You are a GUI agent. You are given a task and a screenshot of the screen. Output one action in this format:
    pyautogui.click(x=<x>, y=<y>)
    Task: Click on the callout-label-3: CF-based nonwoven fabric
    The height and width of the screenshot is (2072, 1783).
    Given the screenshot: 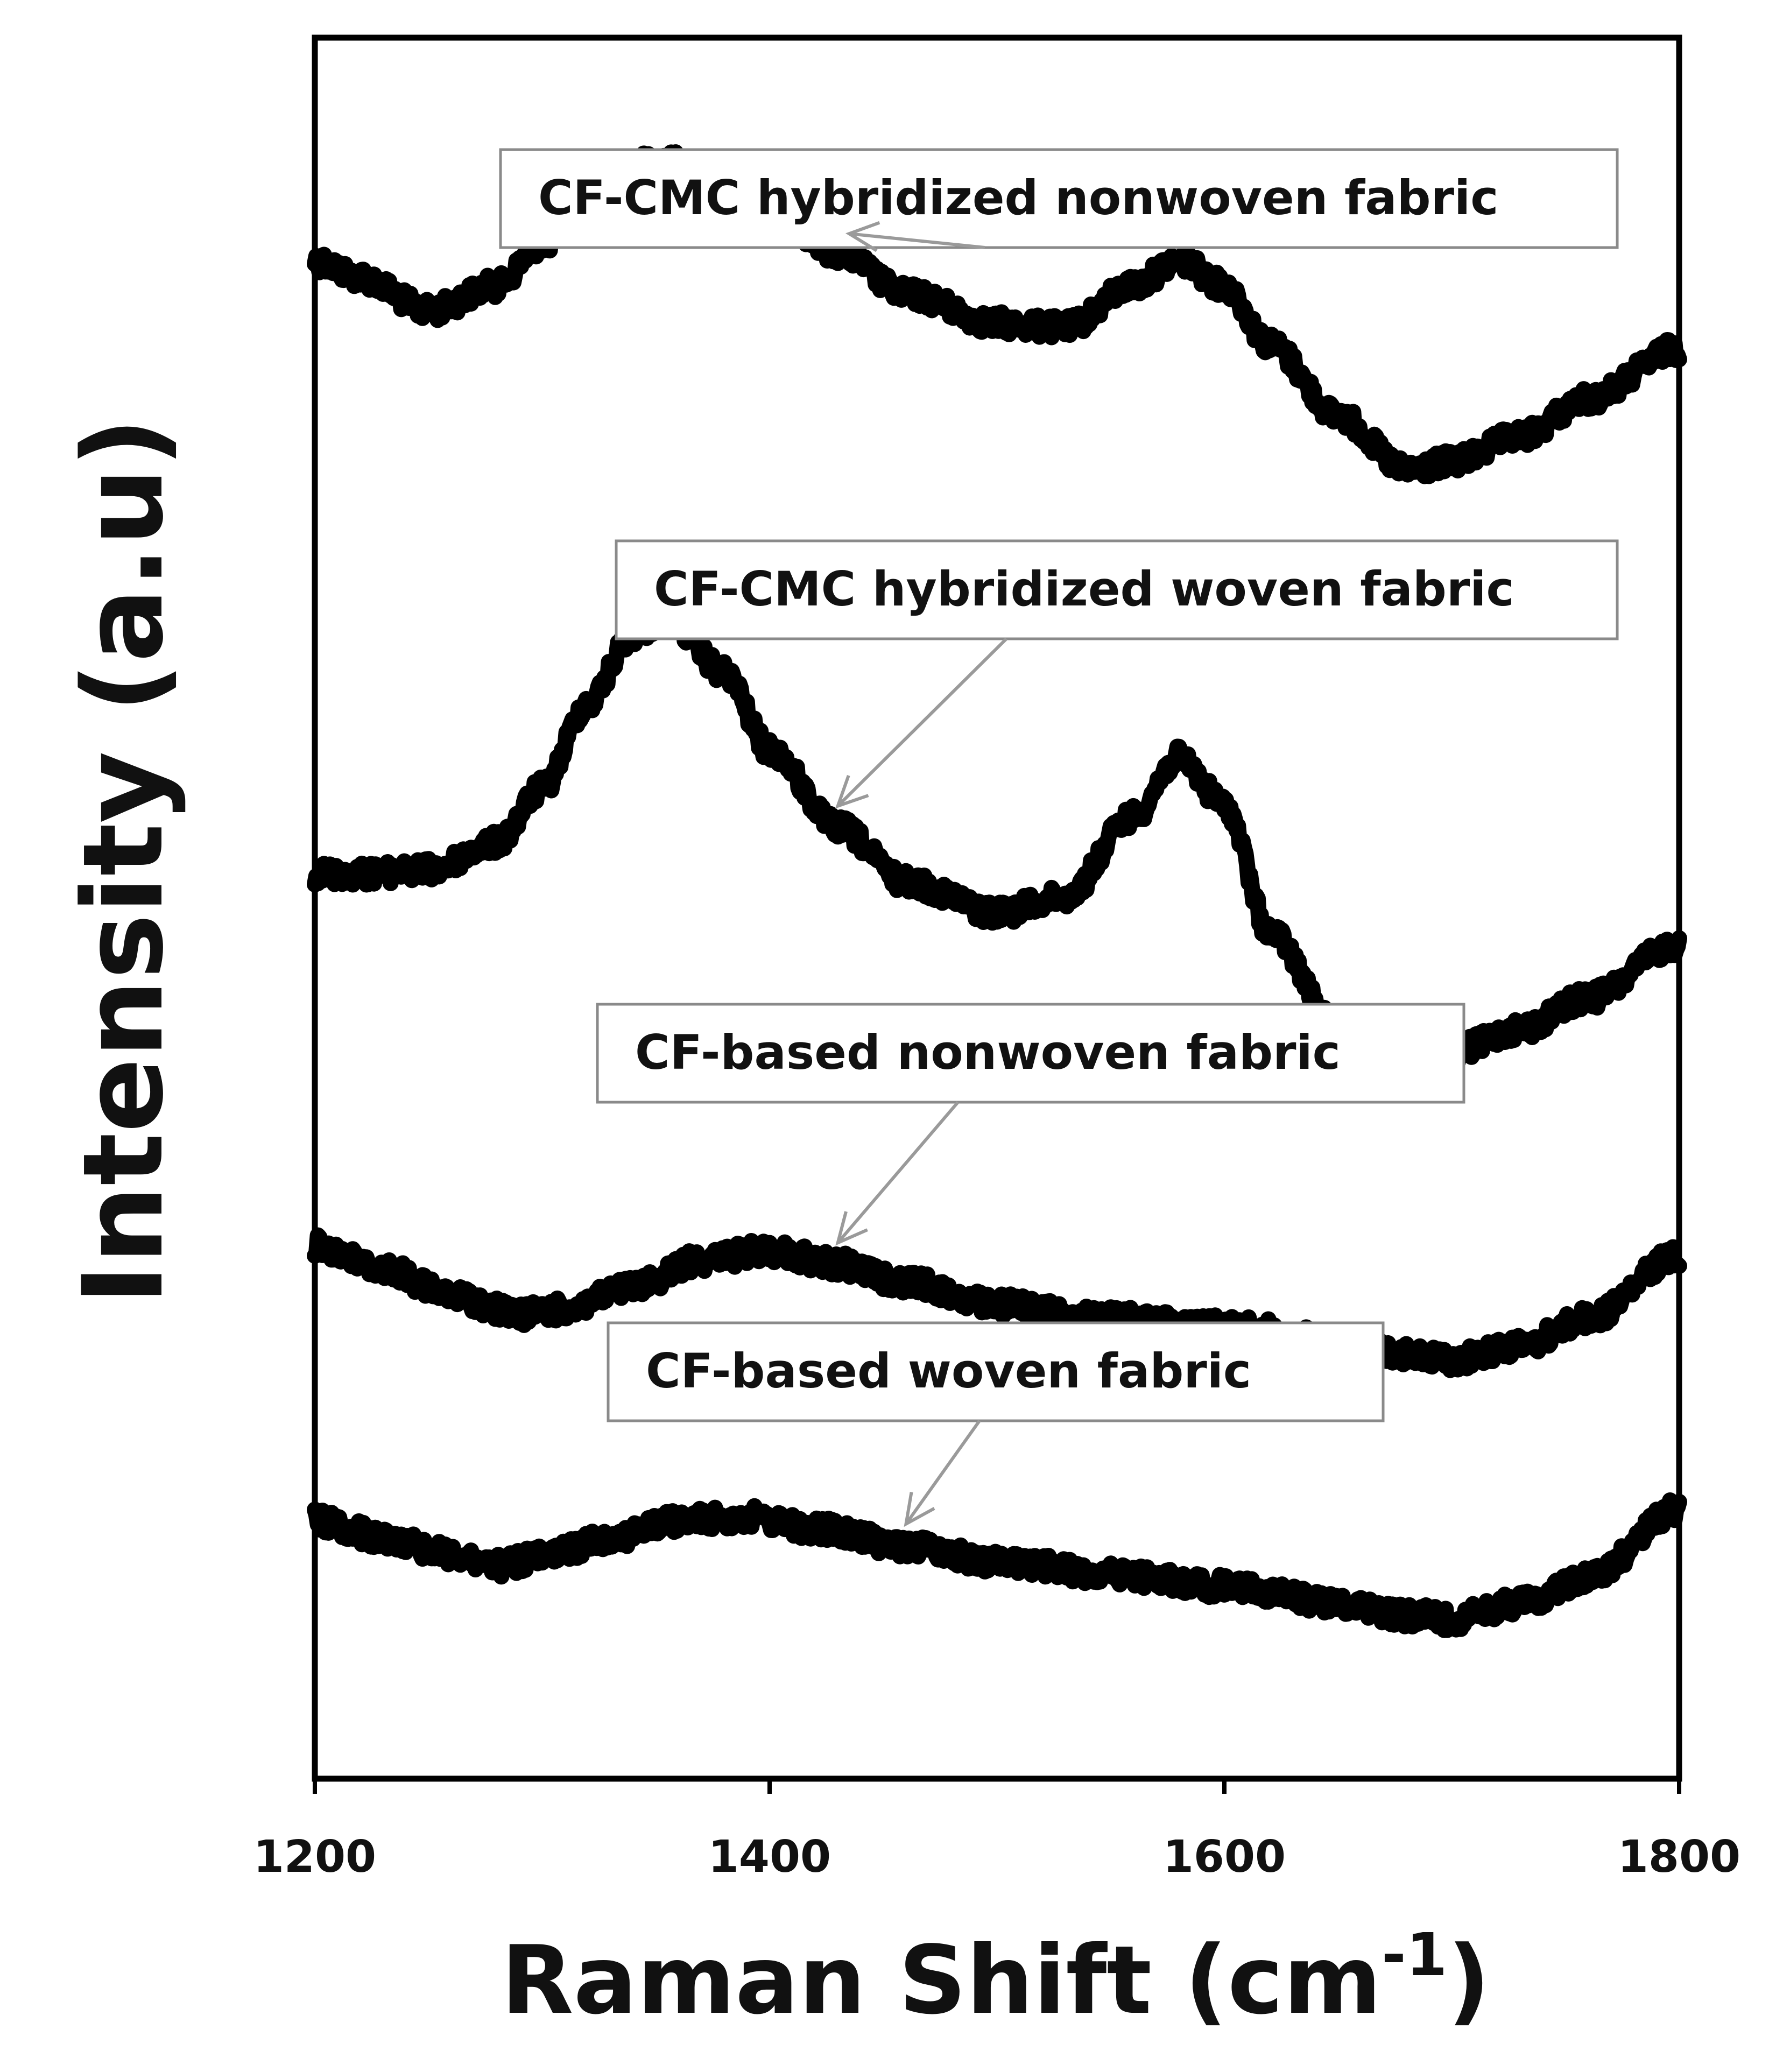 What is the action you would take?
    pyautogui.click(x=988, y=1052)
    